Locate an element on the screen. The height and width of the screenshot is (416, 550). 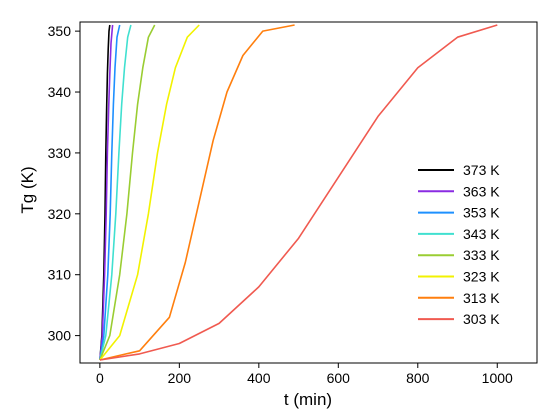
series-line-353k is located at coordinates (110, 192).